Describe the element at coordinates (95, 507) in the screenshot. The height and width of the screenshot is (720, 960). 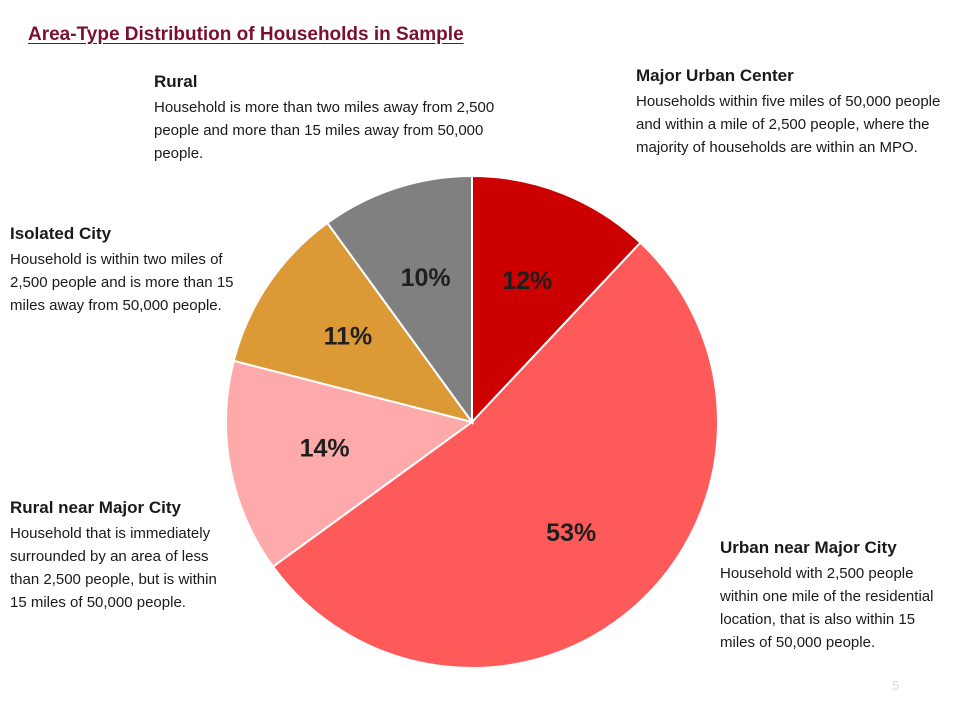
I see `category-label: Rural near Major City` at that location.